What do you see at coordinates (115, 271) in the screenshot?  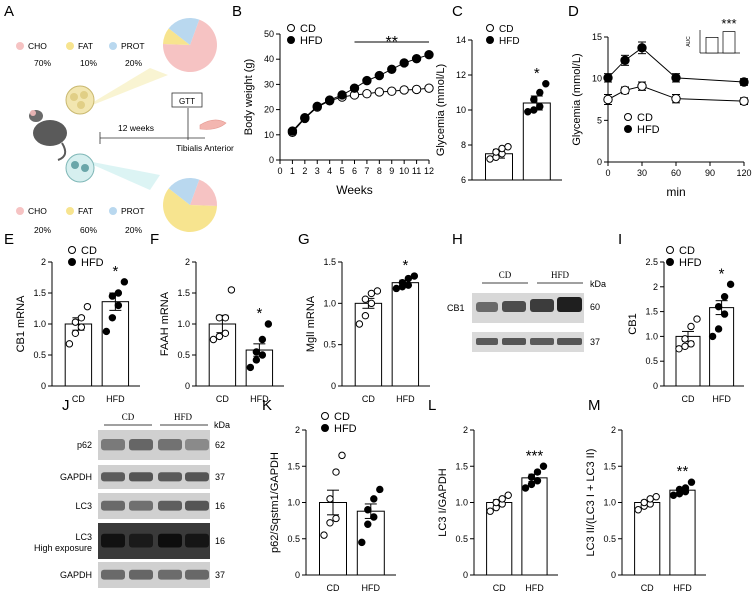 I see `panel-e-significance: *` at bounding box center [115, 271].